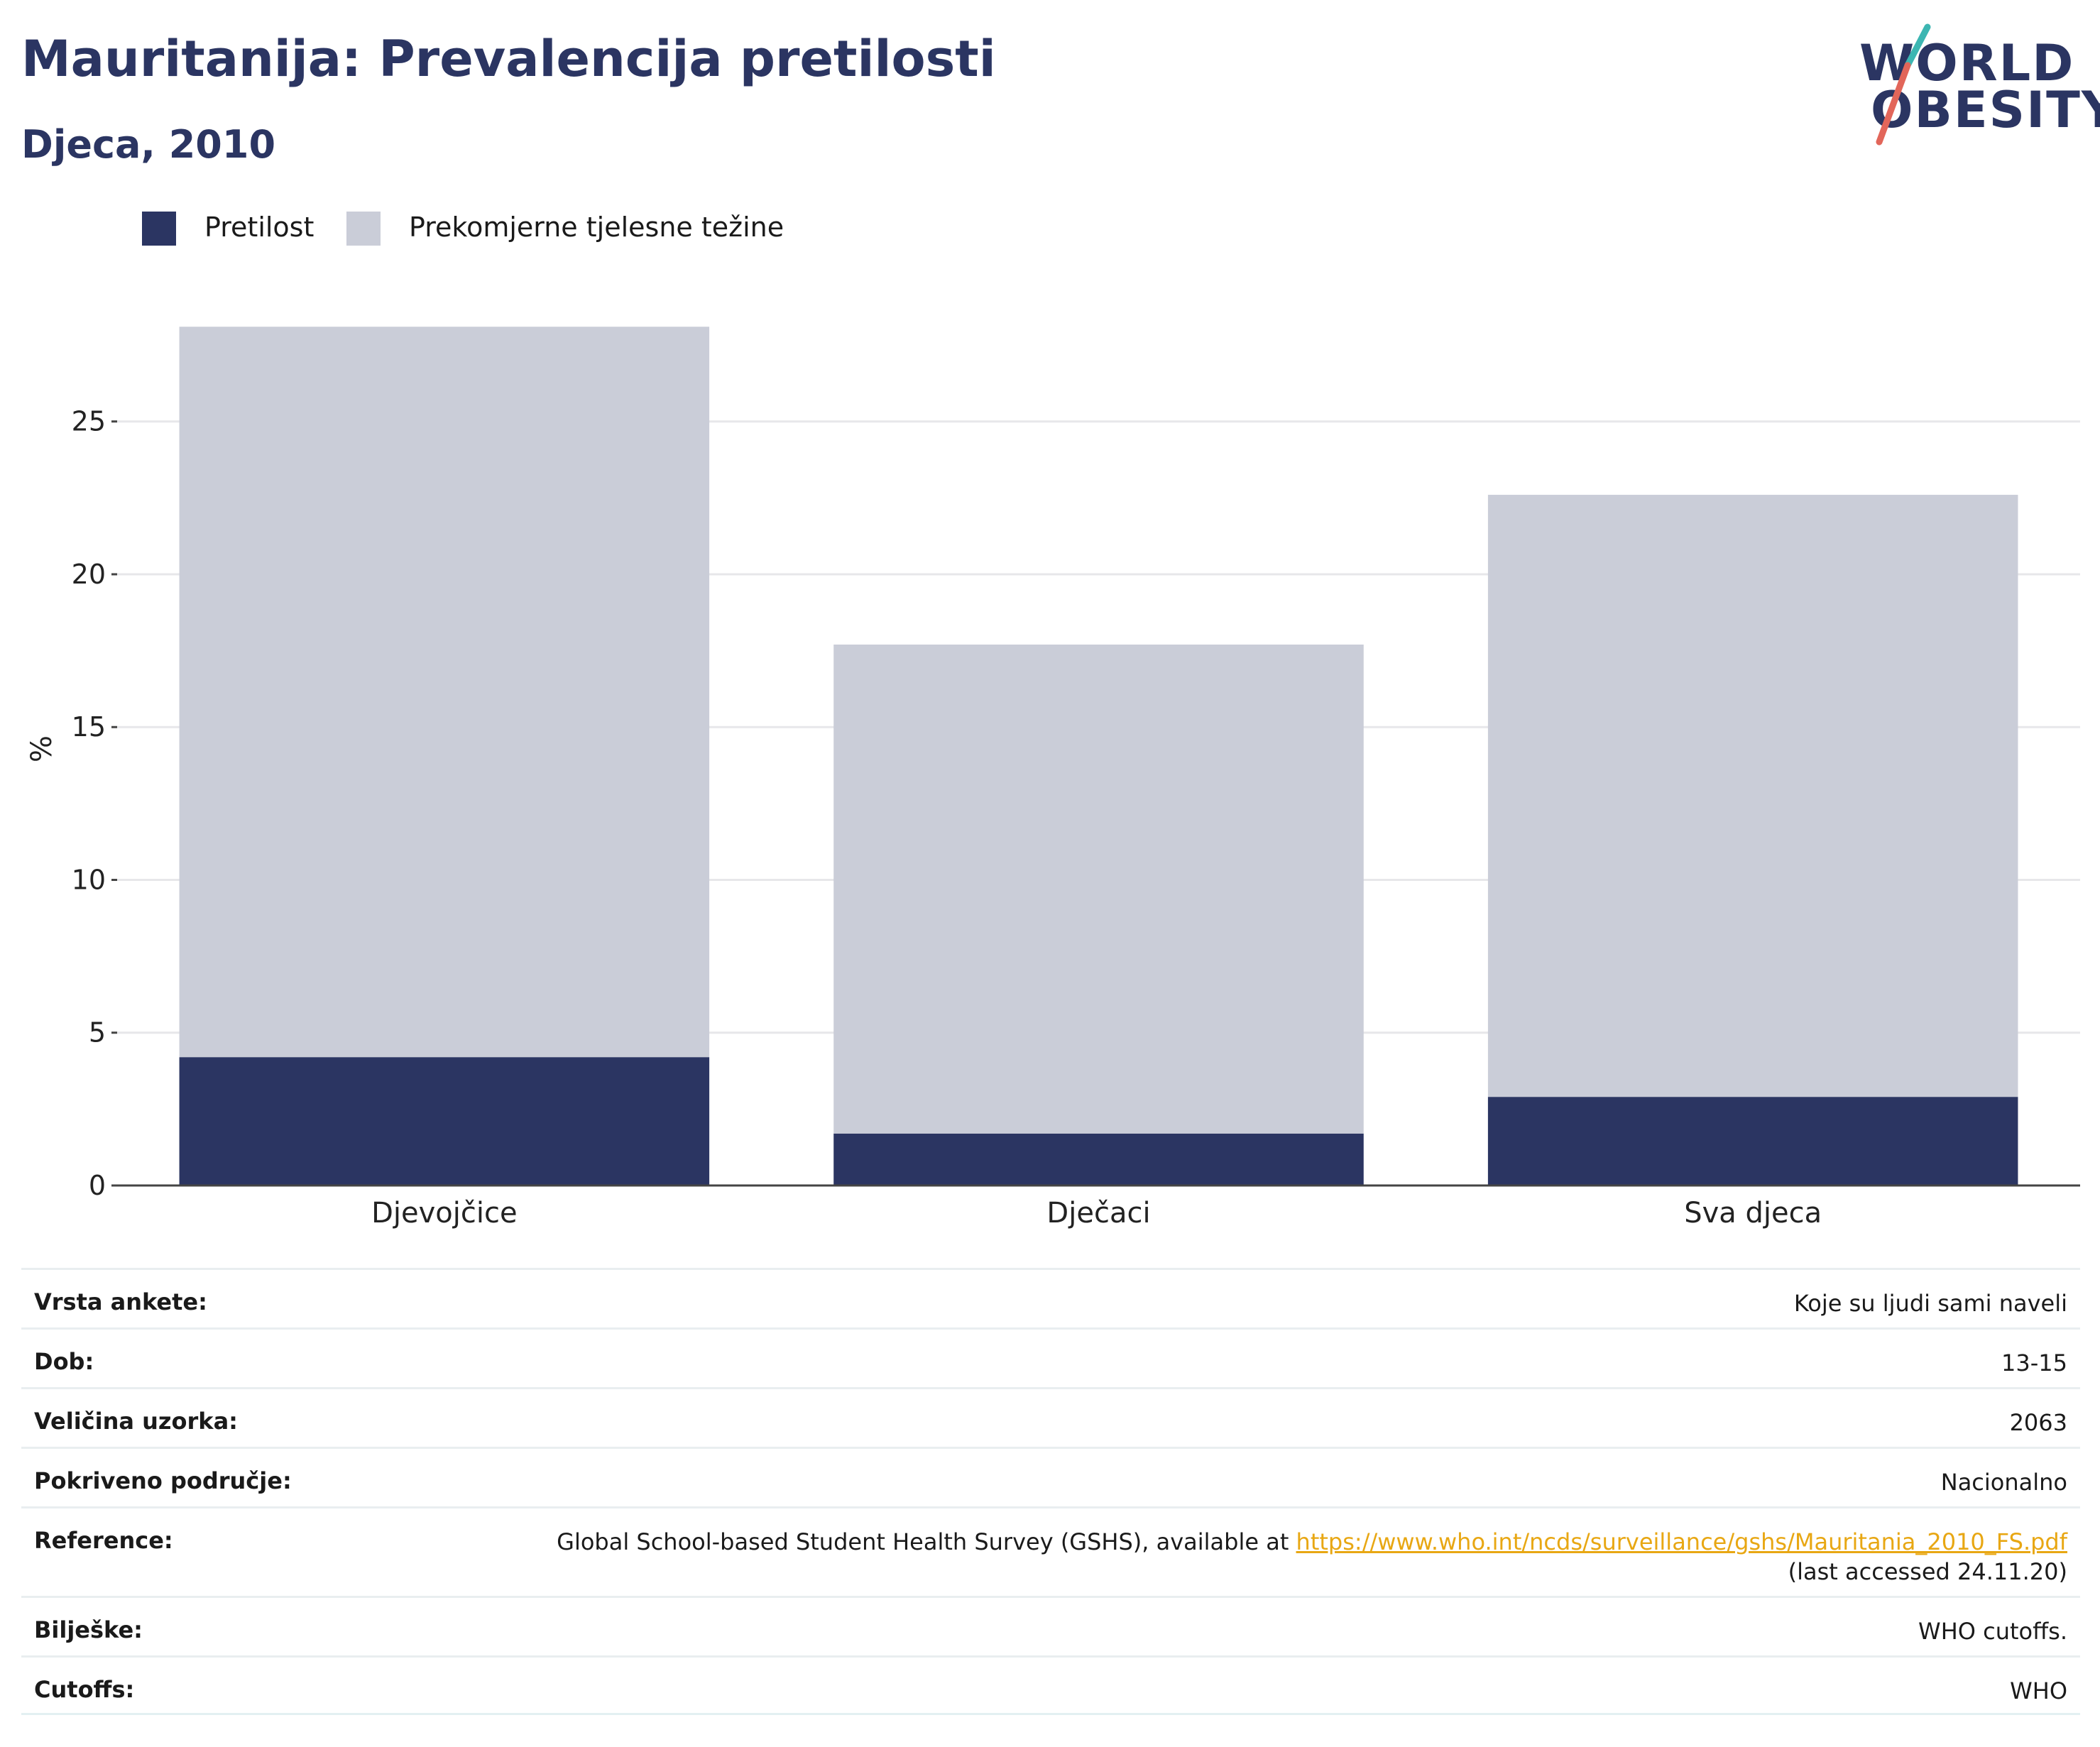 The height and width of the screenshot is (1747, 2100). Describe the element at coordinates (97, 1032) in the screenshot. I see `y-tick-label: 5` at that location.